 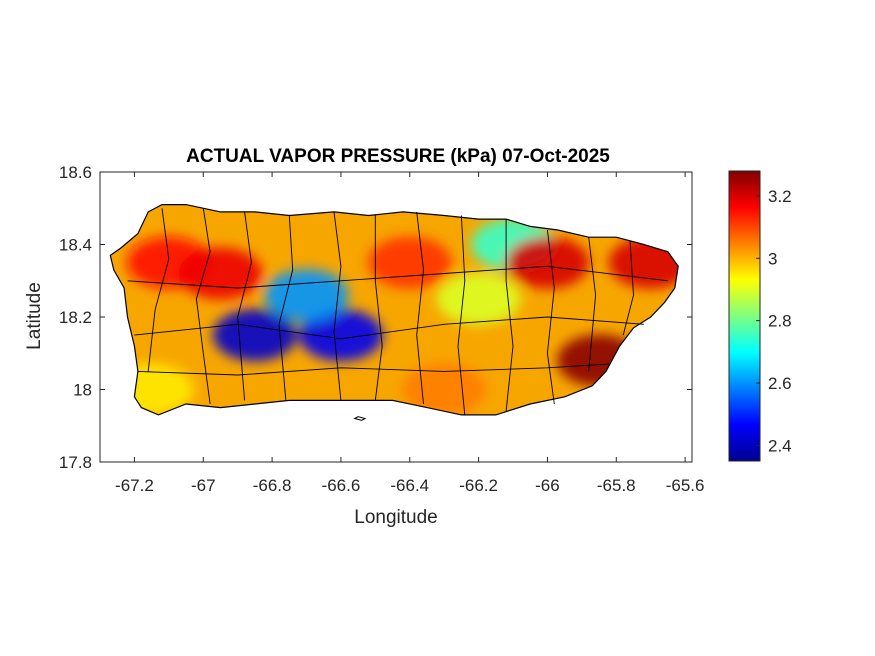 I want to click on colorbar-ticks: 2.4 2.6 2.8 3 3.2, so click(x=774, y=321).